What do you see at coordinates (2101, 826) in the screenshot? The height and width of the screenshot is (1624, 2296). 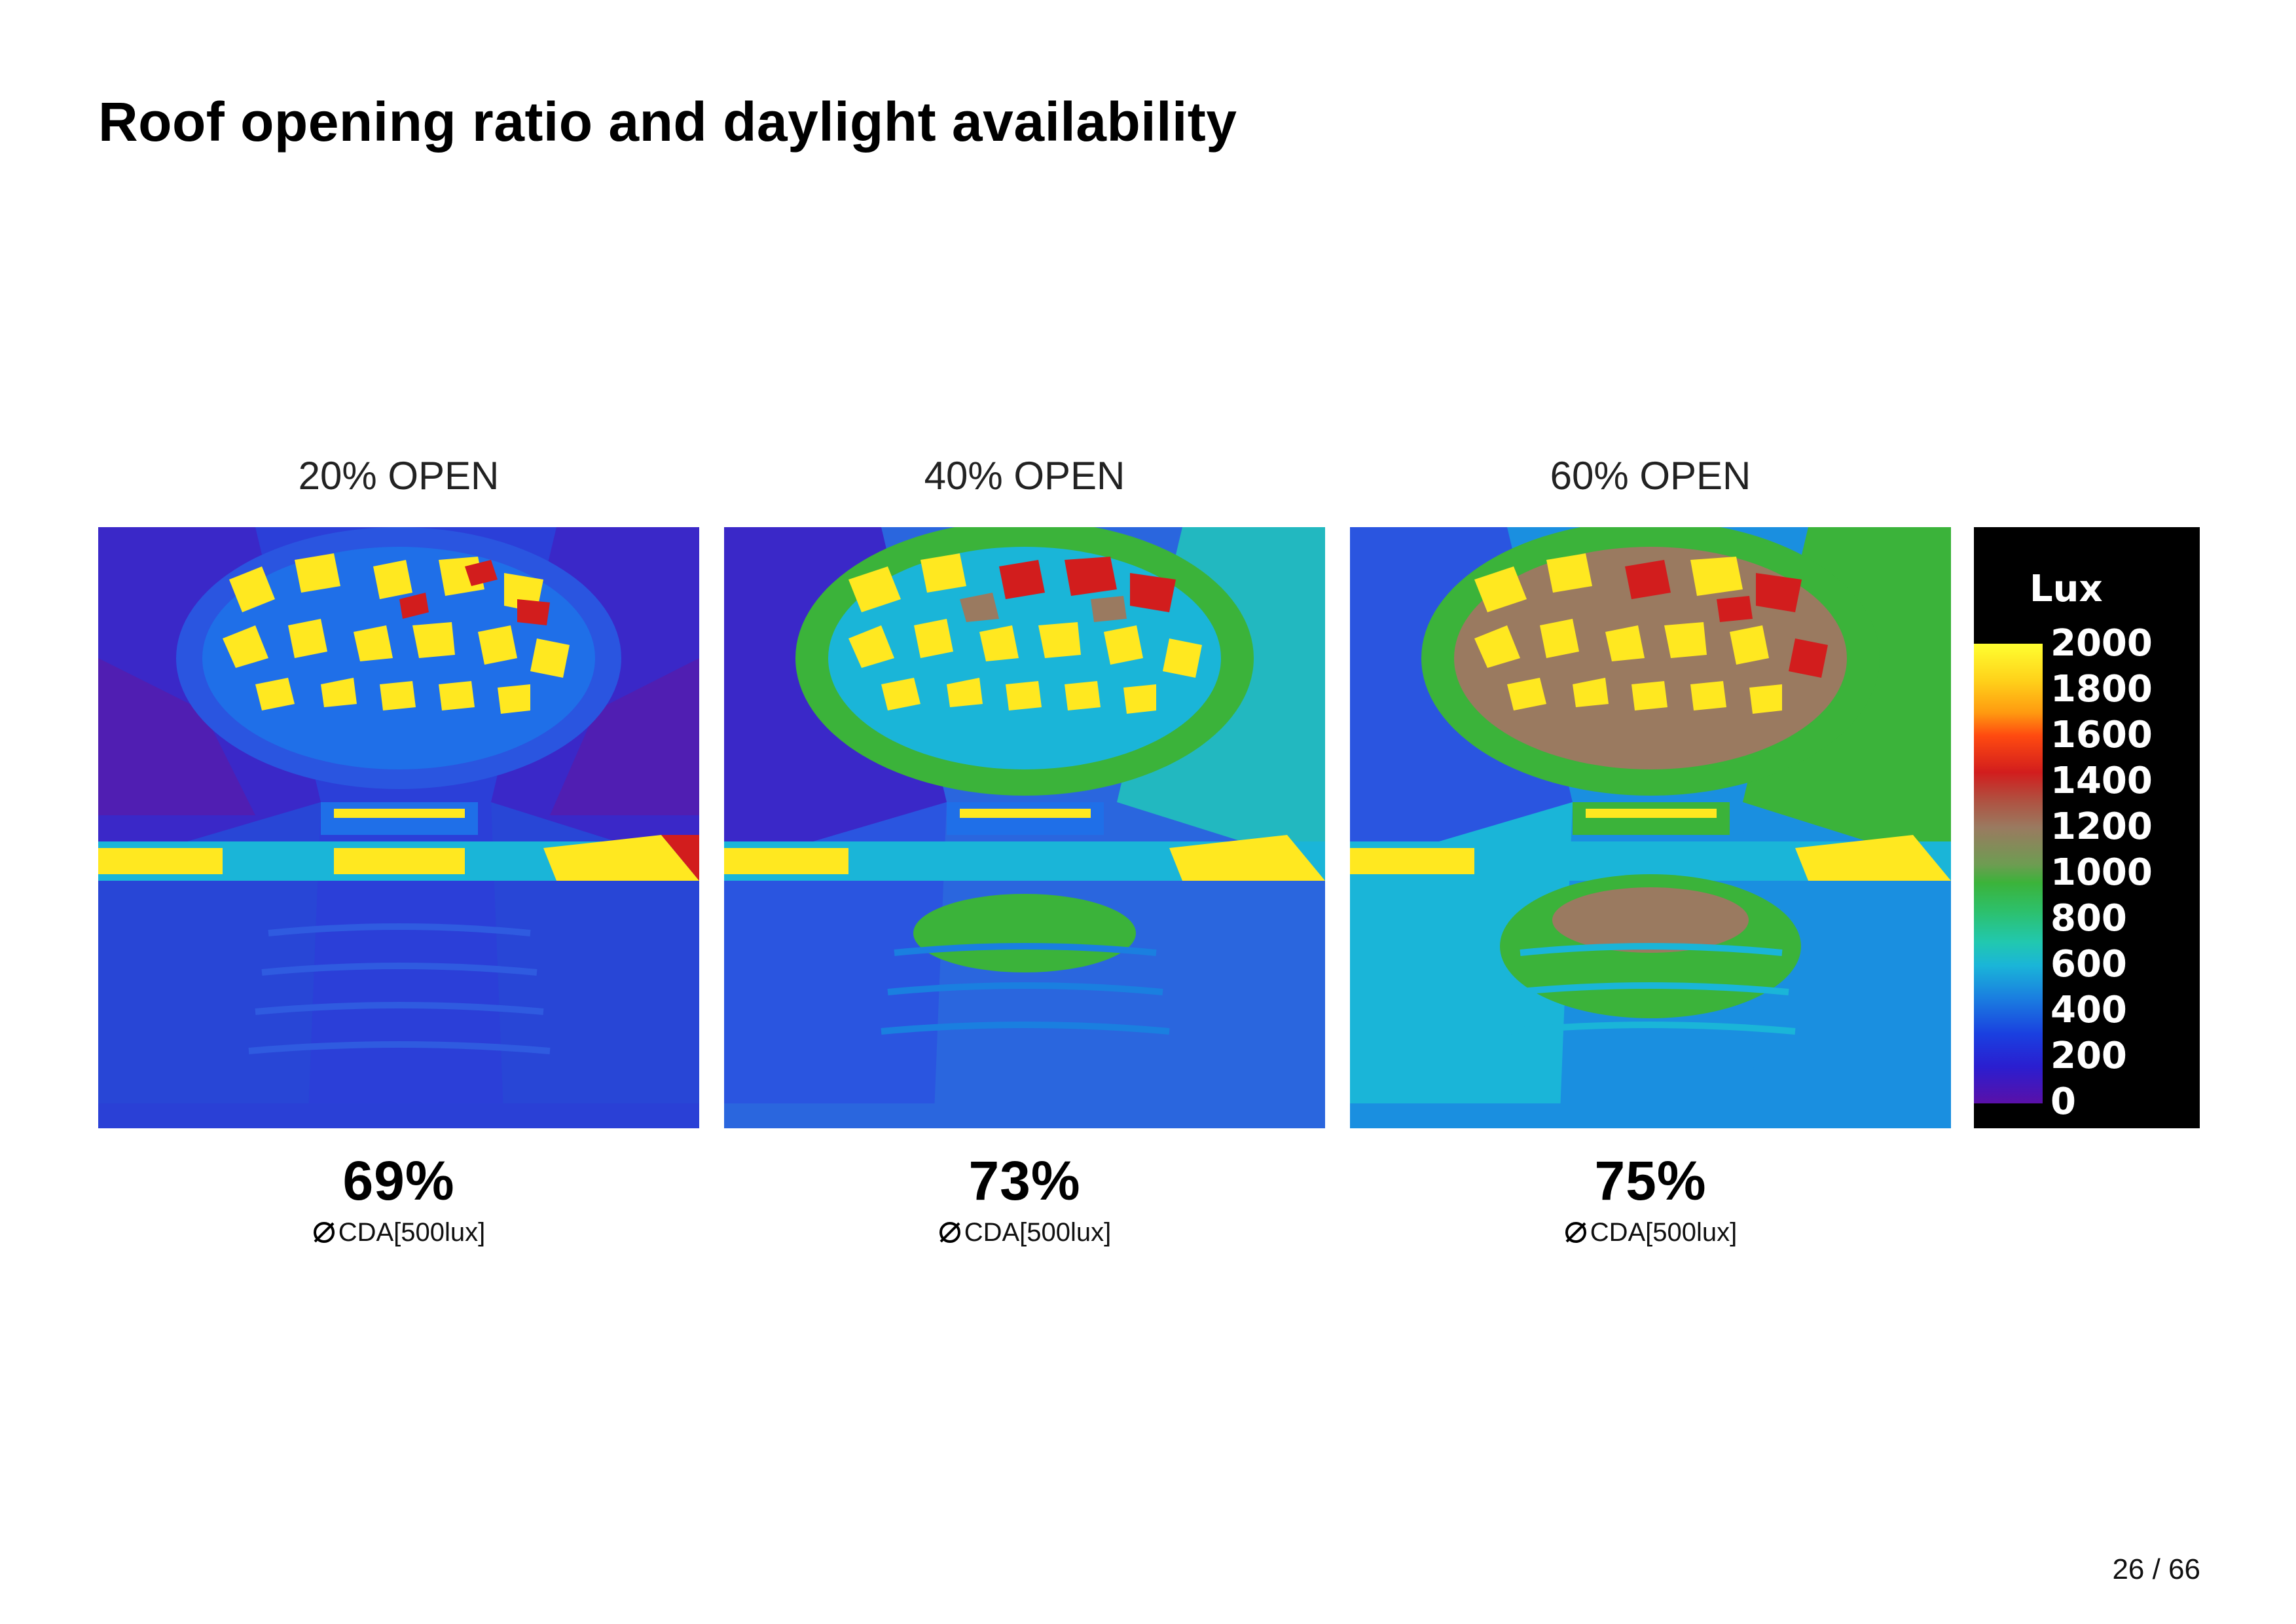 I see `legend-tick: 1200` at bounding box center [2101, 826].